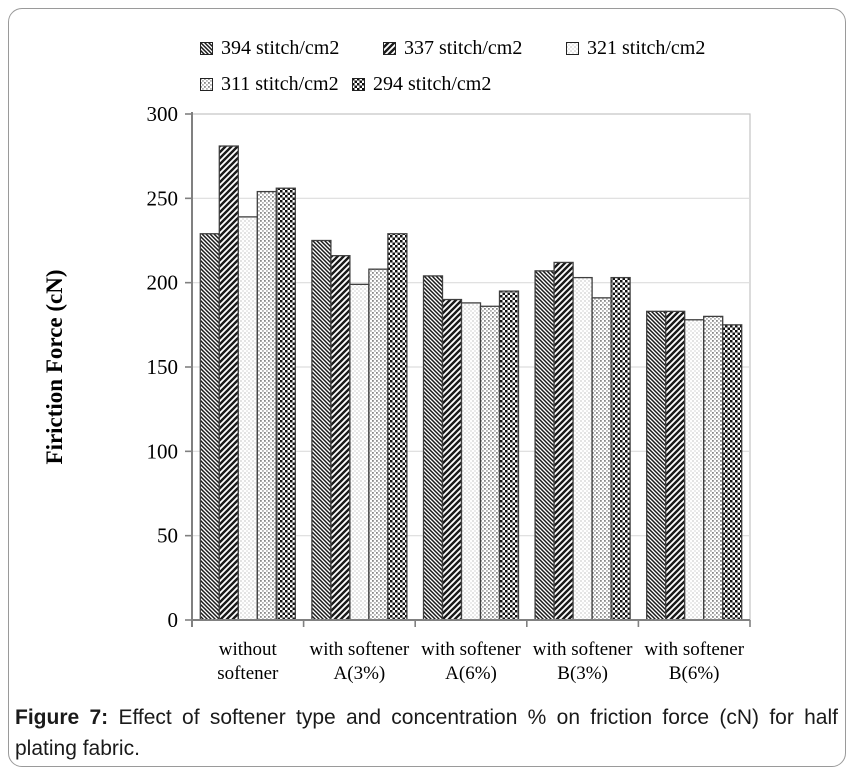  I want to click on x-category-label-1: without softener, so click(248, 661).